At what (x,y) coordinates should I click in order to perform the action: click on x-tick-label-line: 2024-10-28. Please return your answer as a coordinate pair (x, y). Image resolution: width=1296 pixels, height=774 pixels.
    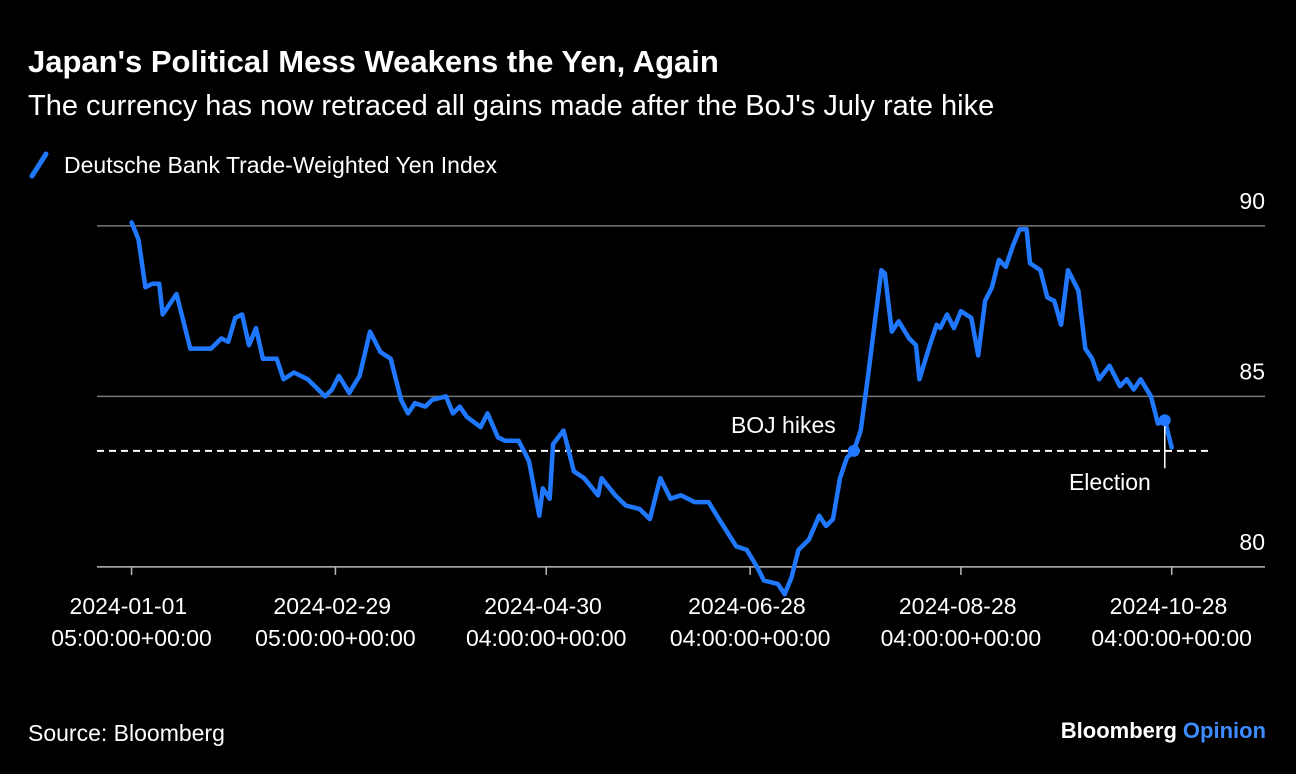
    Looking at the image, I should click on (1172, 606).